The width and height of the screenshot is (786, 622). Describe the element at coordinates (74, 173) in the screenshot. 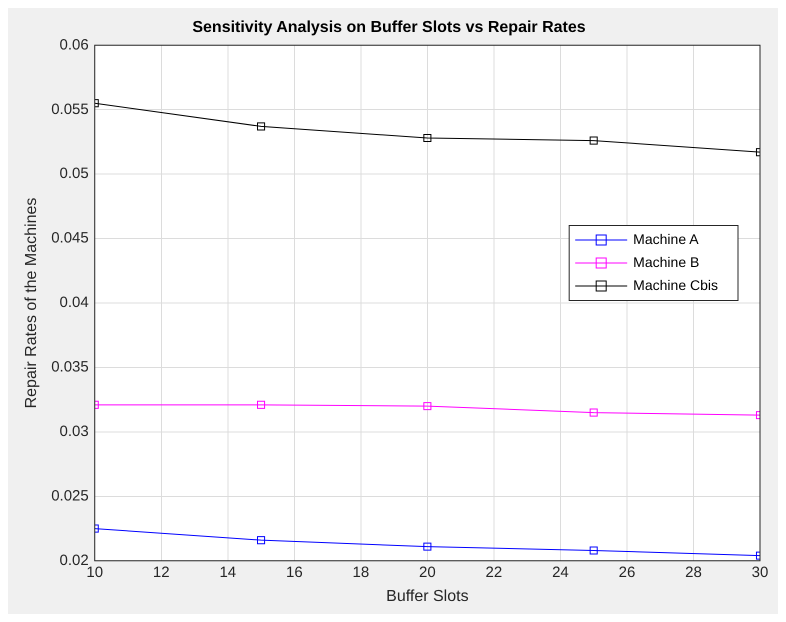

I see `y-tick-label: 0.05` at that location.